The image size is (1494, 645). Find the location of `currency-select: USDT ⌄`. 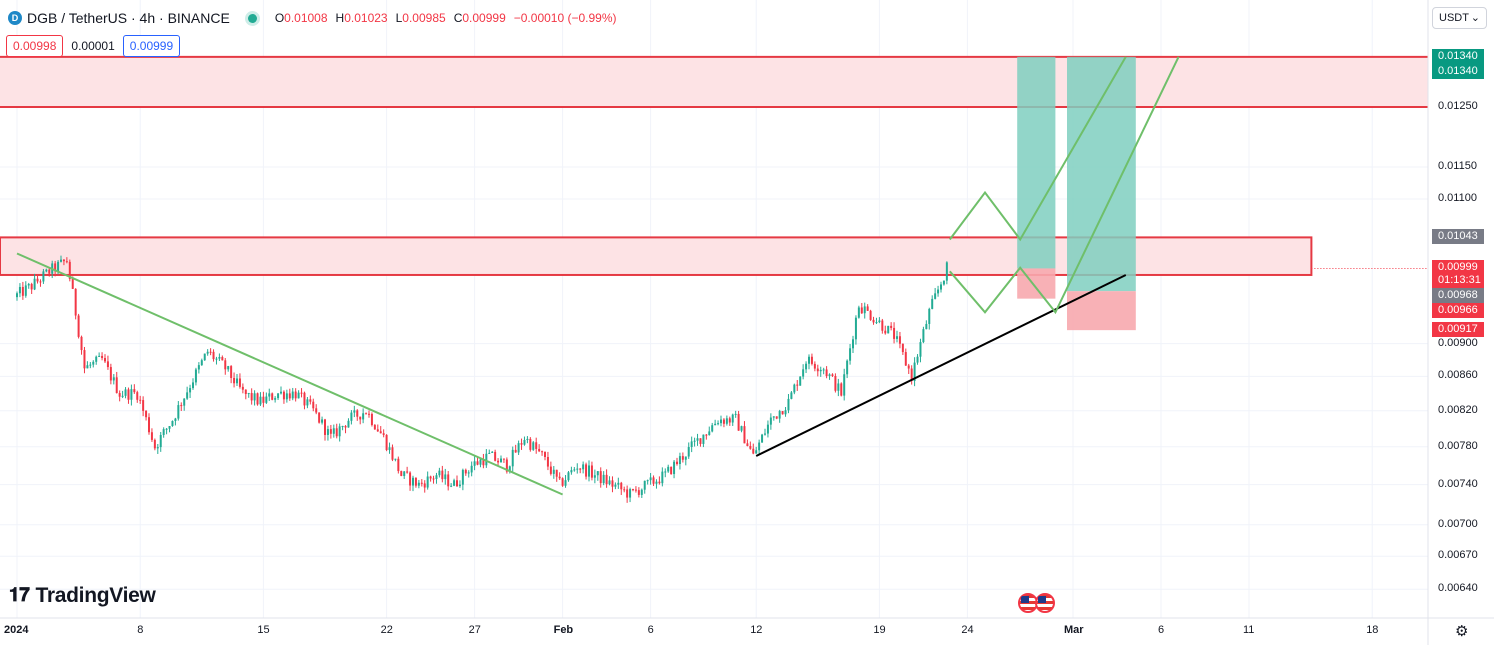

currency-select: USDT ⌄ is located at coordinates (1459, 18).